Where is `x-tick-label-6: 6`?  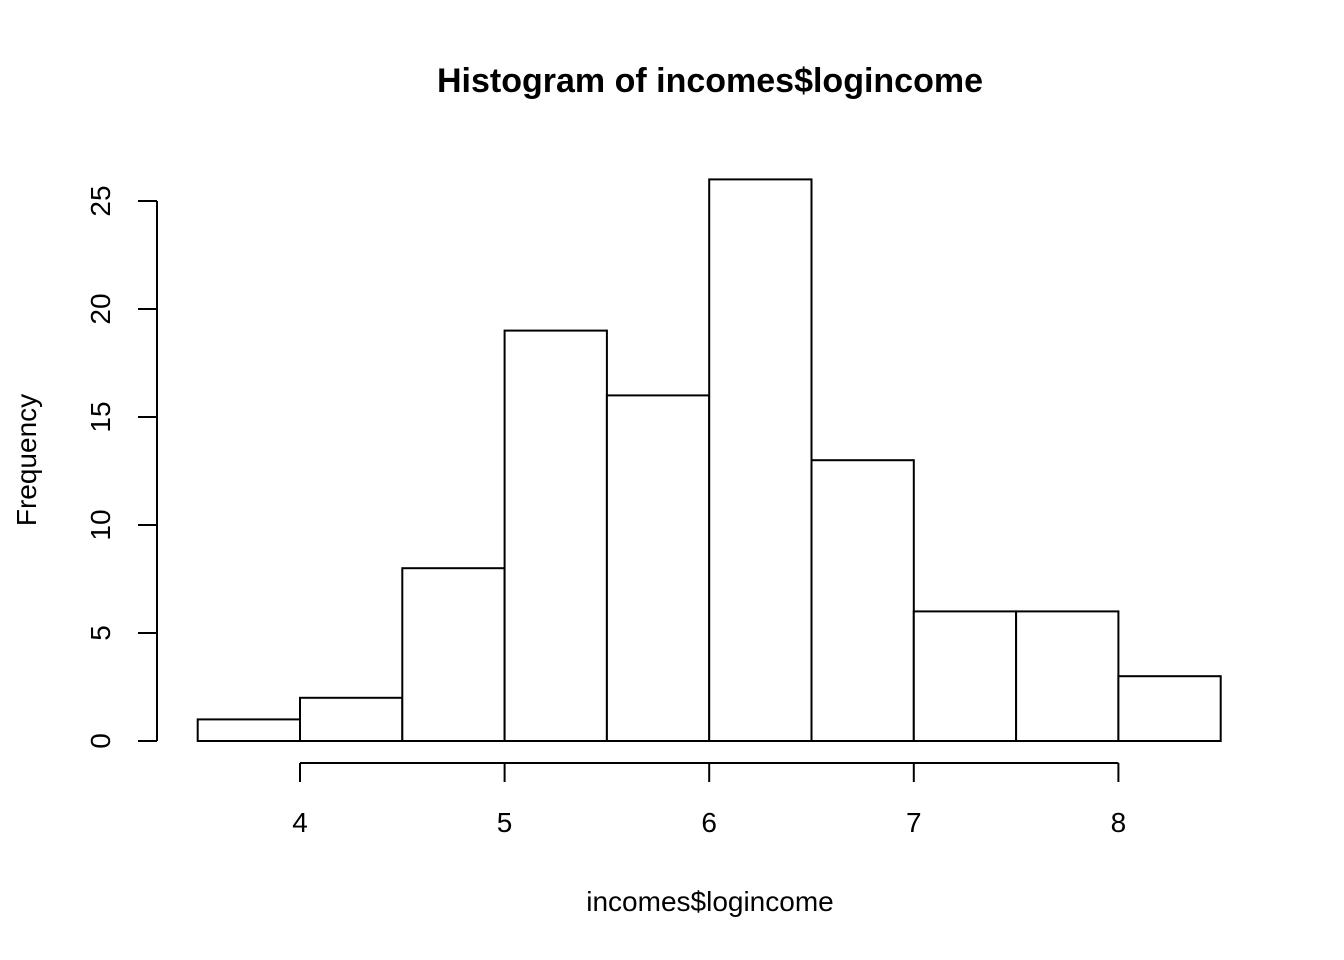 x-tick-label-6: 6 is located at coordinates (709, 822).